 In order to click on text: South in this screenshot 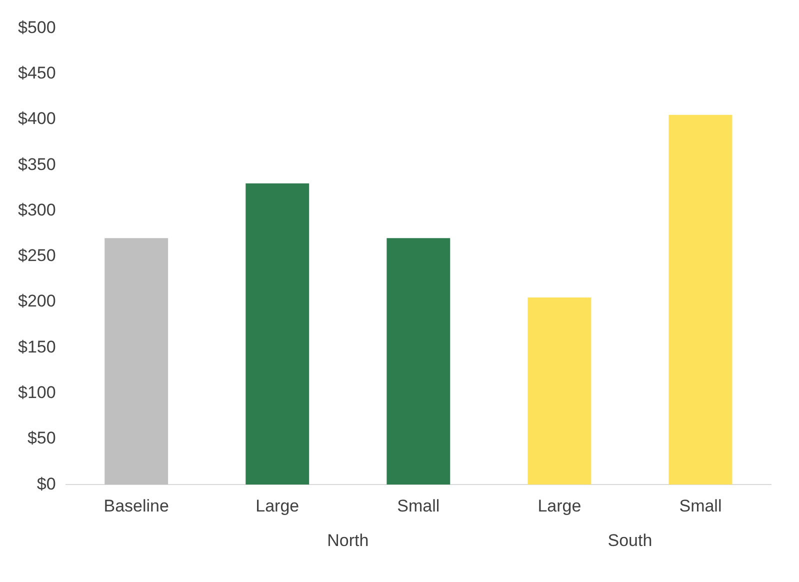, I will do `click(630, 540)`.